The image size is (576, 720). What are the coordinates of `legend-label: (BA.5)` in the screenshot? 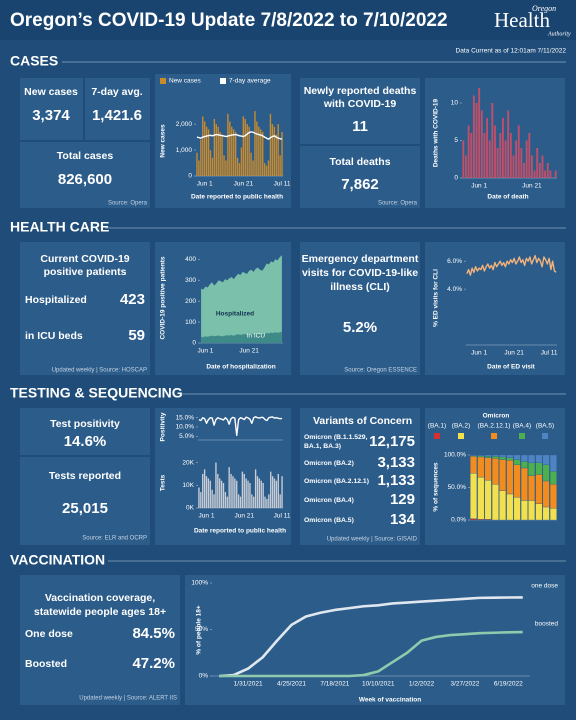 It's located at (545, 426).